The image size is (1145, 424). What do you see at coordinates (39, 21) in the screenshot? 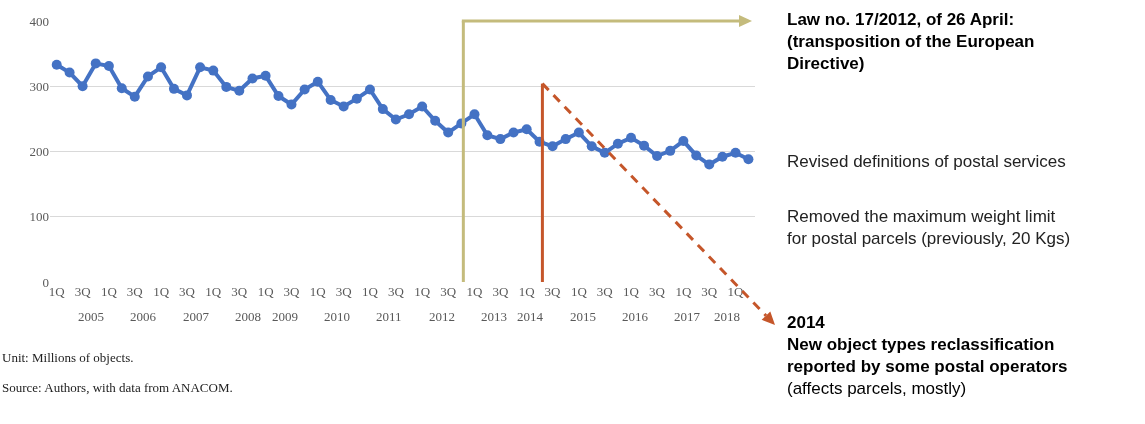
I see `y-tick-label: 400` at bounding box center [39, 21].